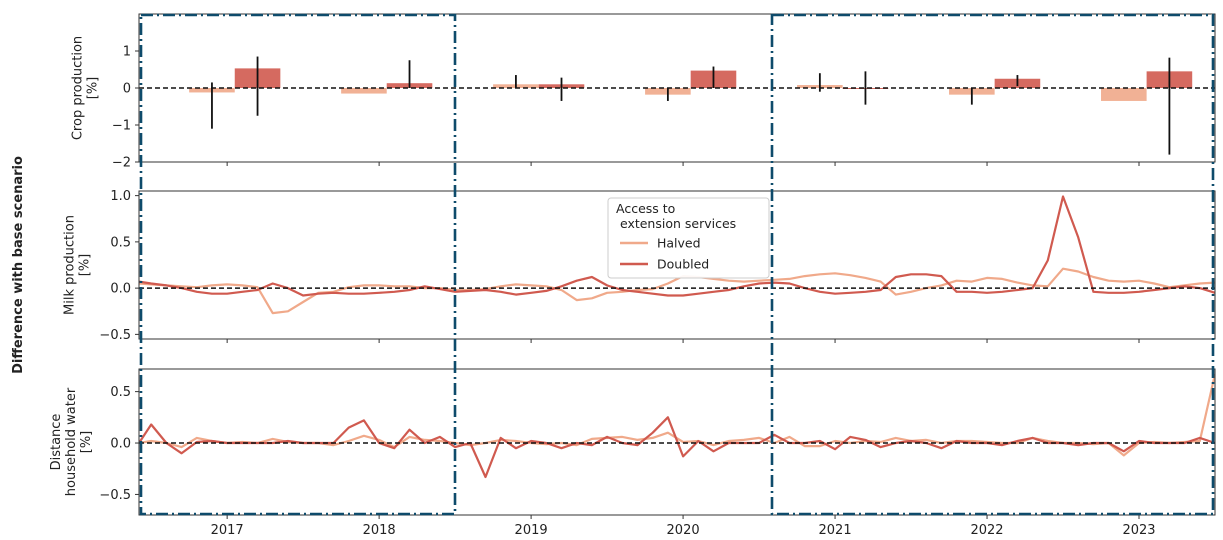 This screenshot has height=540, width=1223. What do you see at coordinates (986, 530) in the screenshot?
I see `x-tick-label: 2022` at bounding box center [986, 530].